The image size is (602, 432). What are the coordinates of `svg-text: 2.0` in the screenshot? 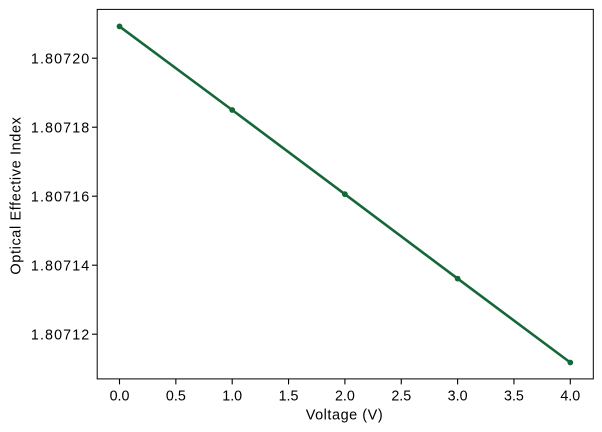 It's located at (345, 397).